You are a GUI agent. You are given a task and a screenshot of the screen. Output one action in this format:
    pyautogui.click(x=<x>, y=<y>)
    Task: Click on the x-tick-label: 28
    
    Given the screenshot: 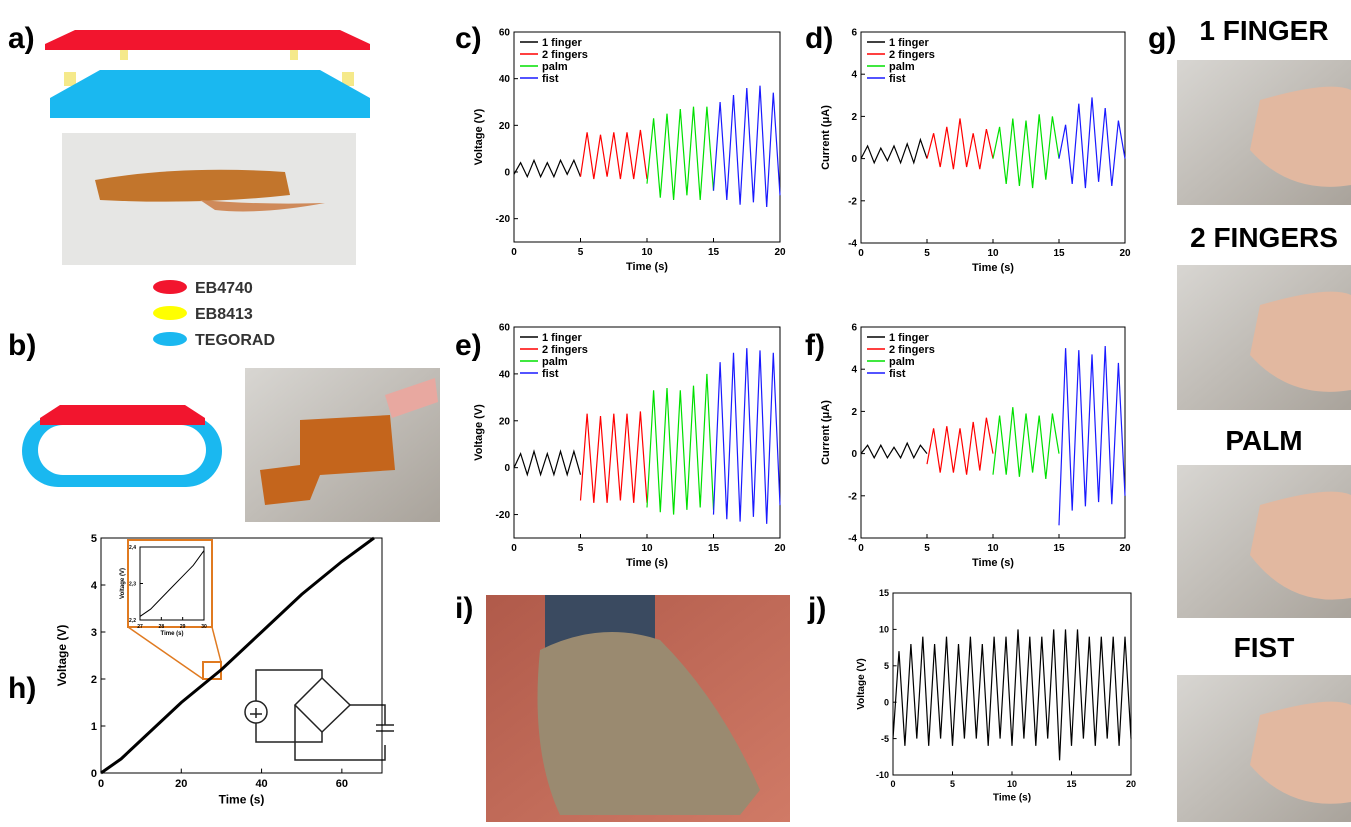 What is the action you would take?
    pyautogui.click(x=162, y=627)
    